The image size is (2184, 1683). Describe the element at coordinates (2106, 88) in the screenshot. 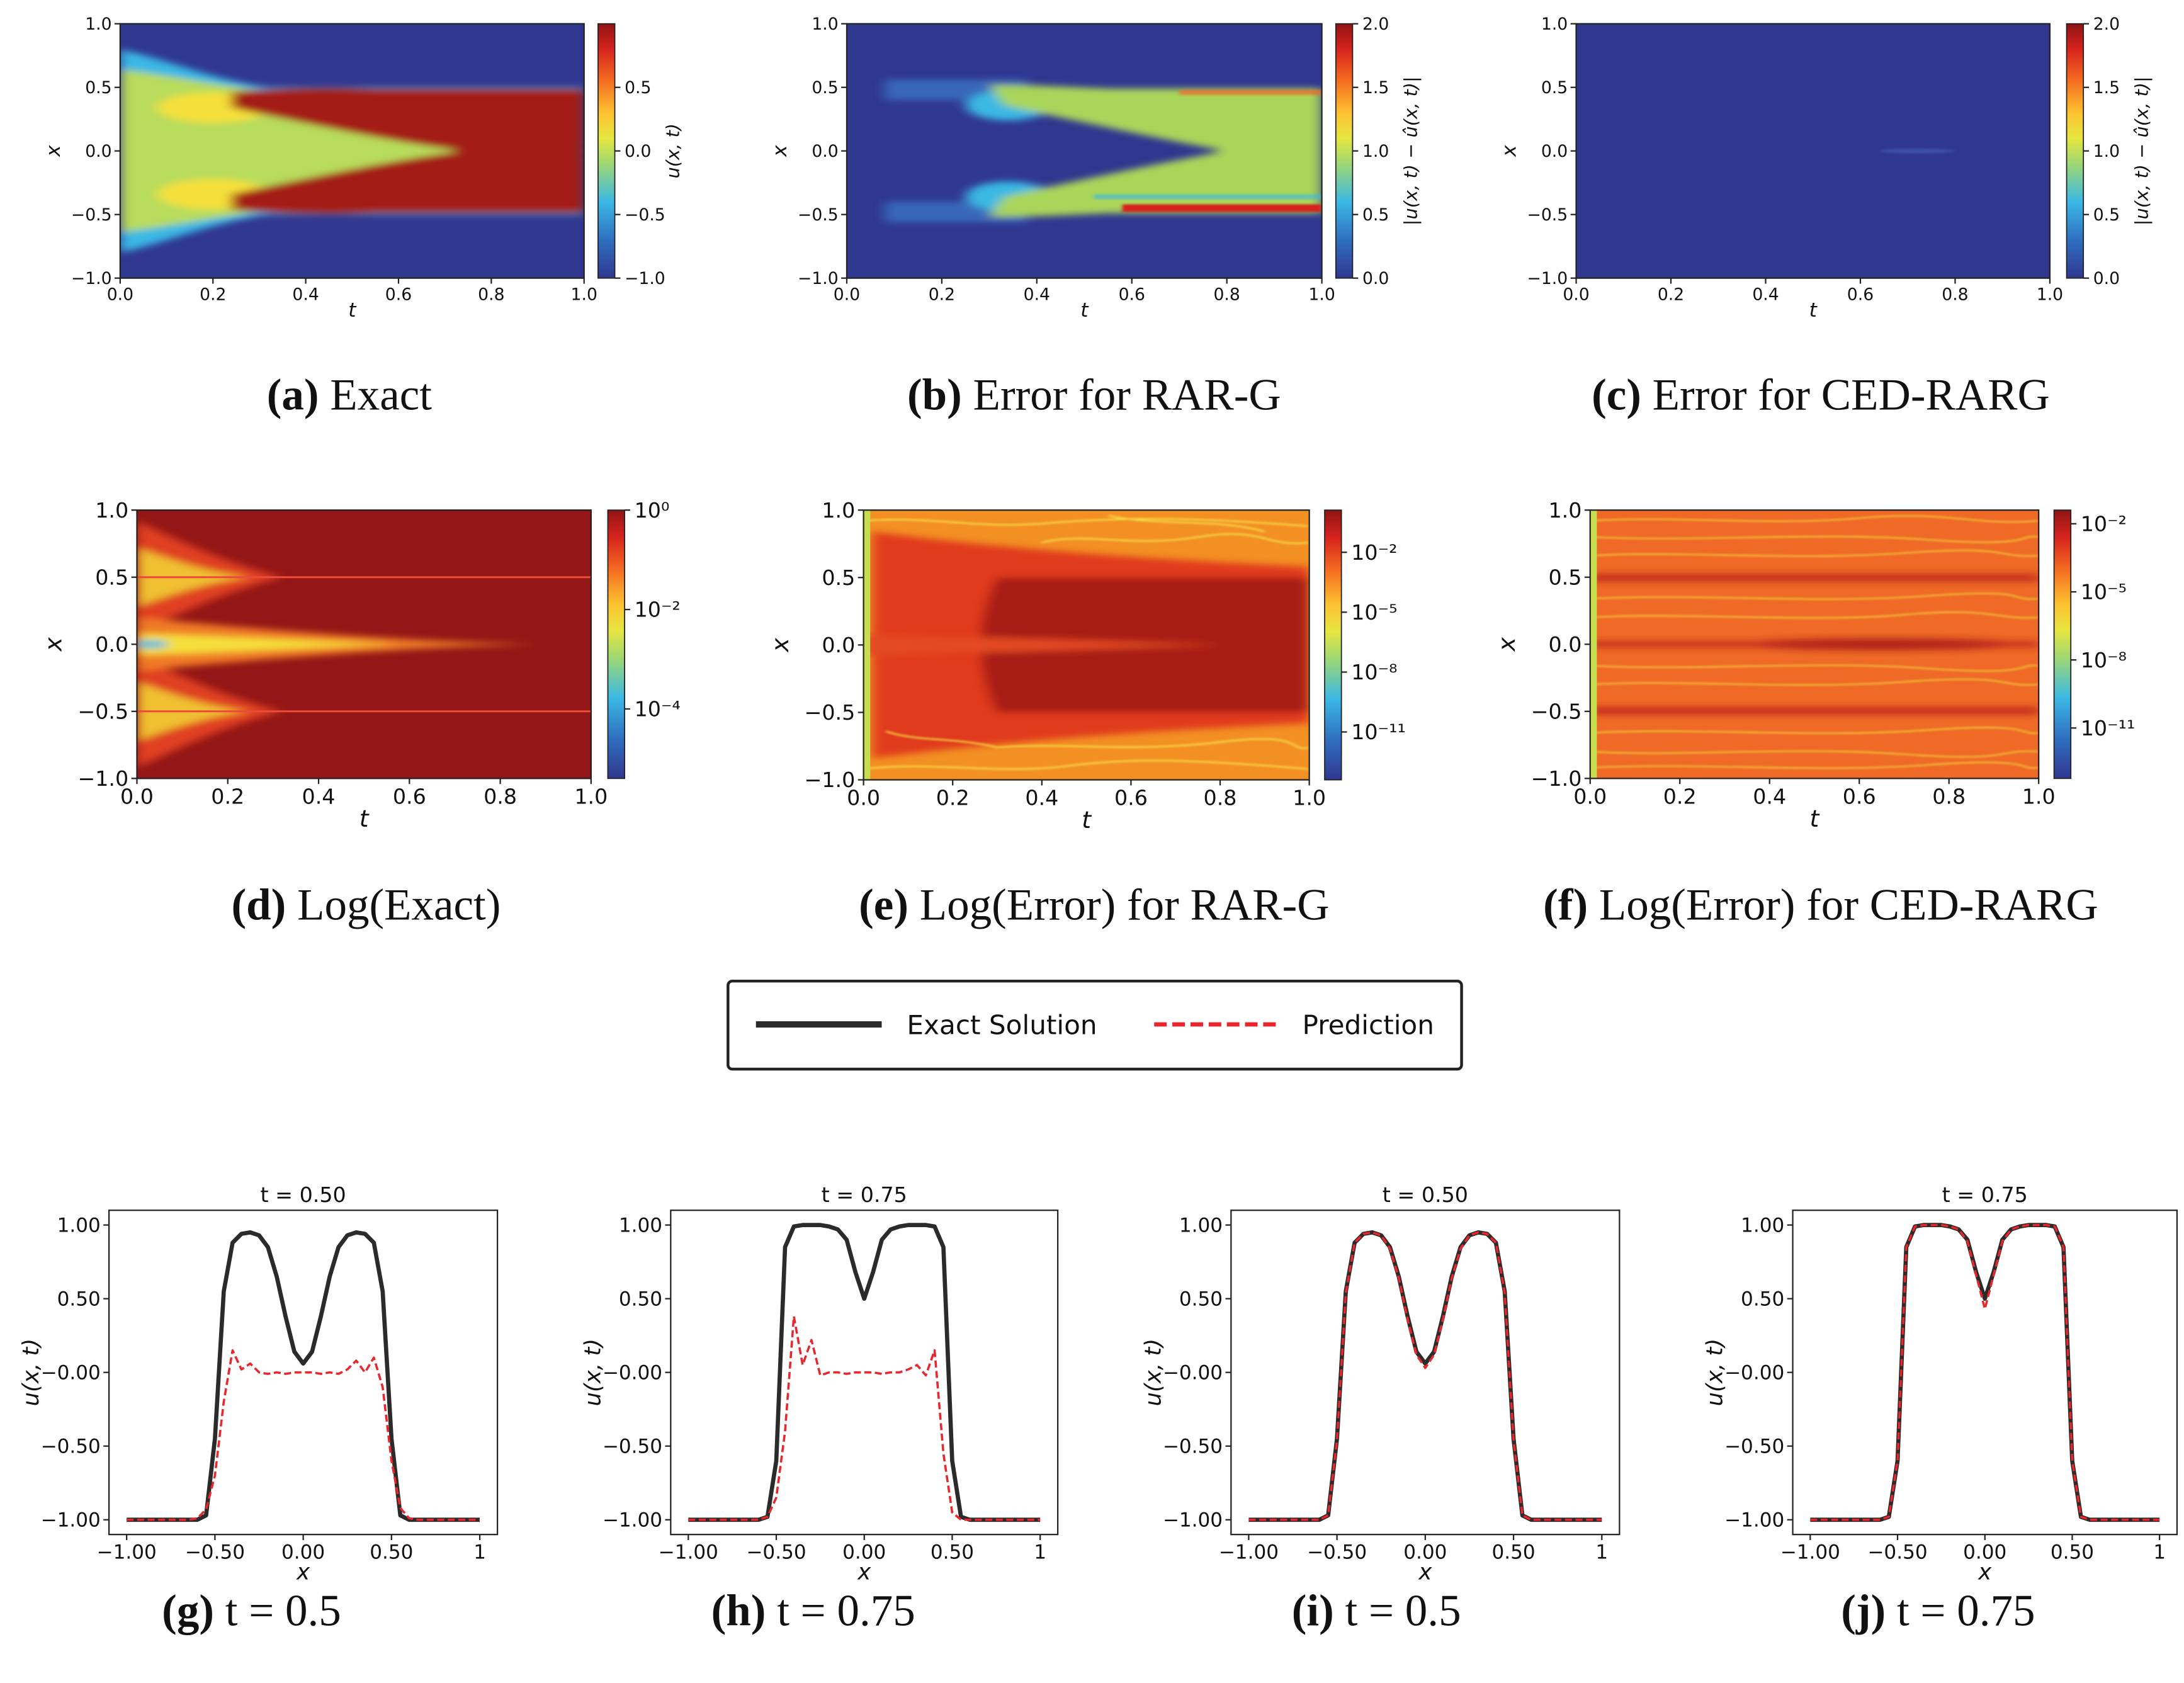

I see `colorbar-tick-label: 1.5` at that location.